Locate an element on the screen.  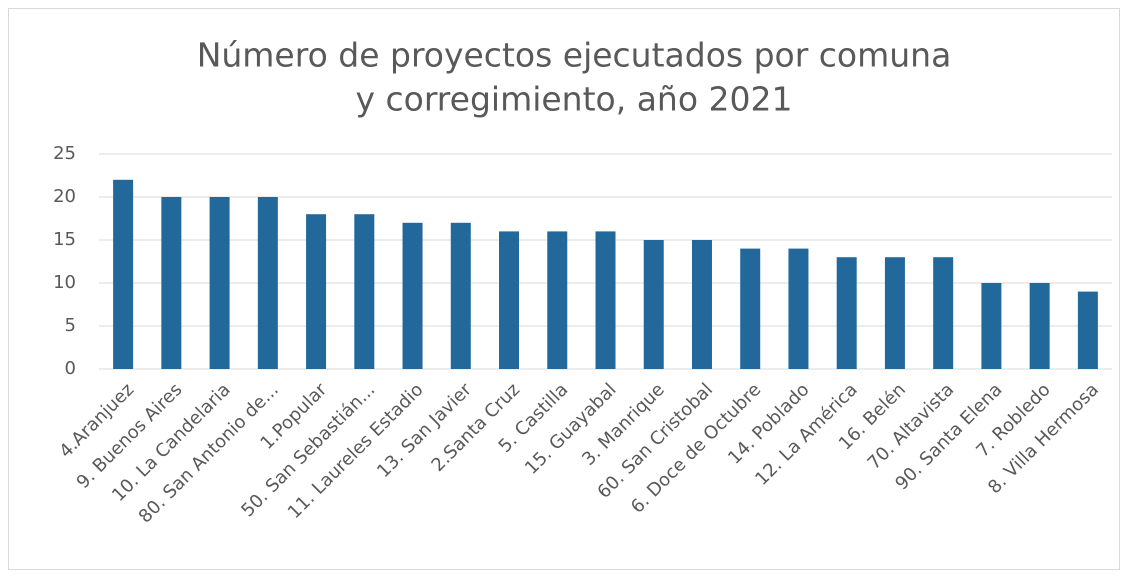
y-tick-label: 5 is located at coordinates (70, 325).